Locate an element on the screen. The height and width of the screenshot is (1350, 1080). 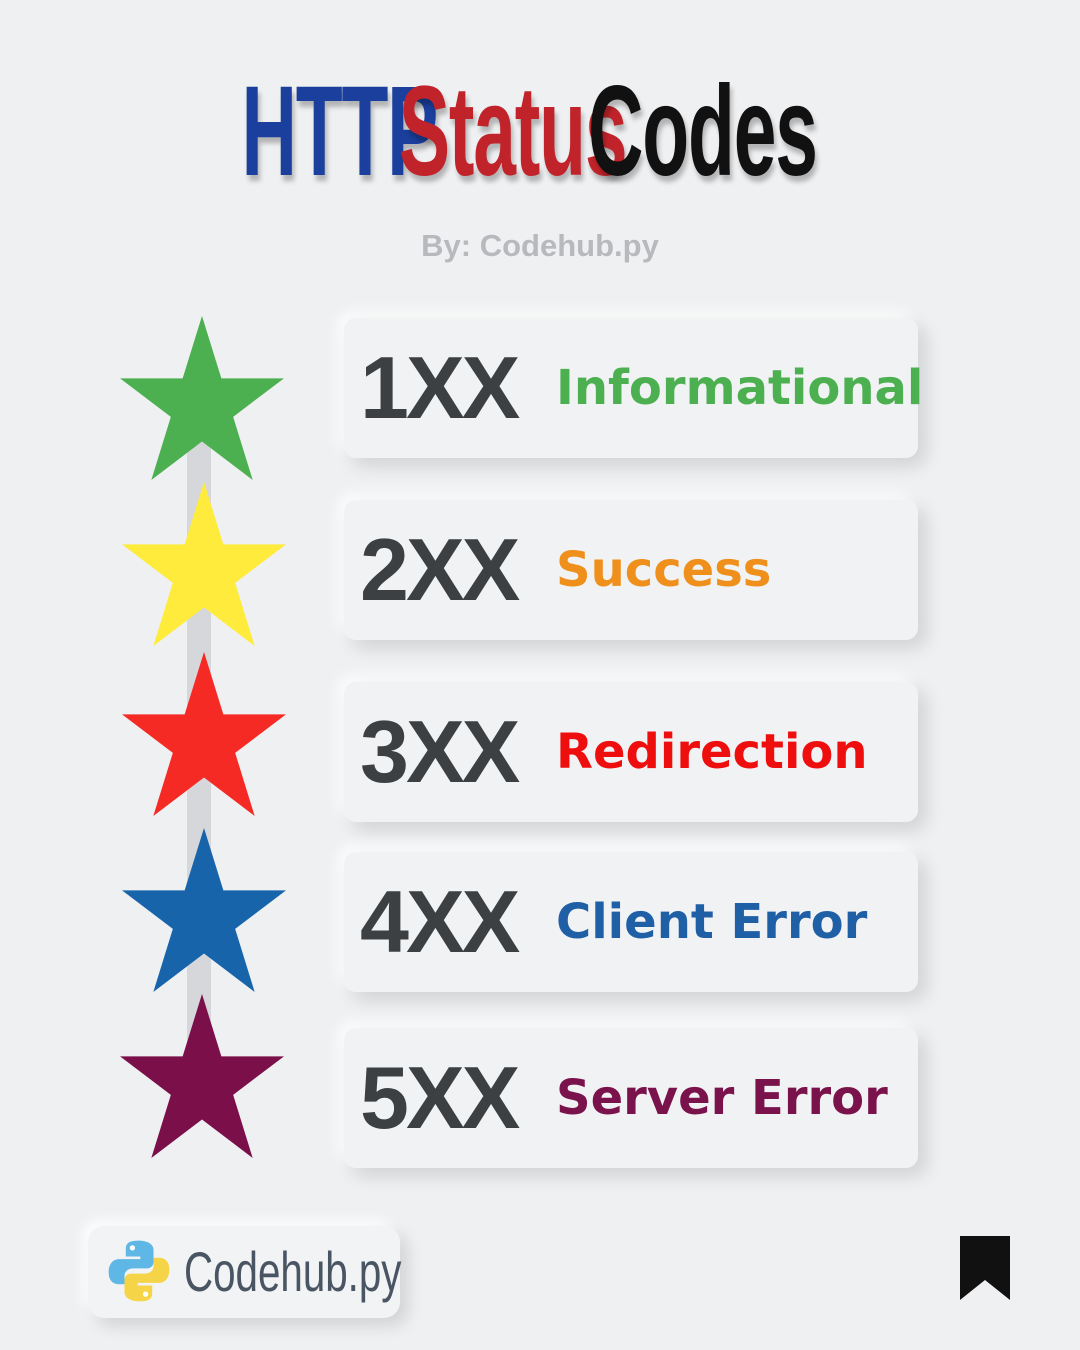
status-code: 4XX is located at coordinates (440, 921).